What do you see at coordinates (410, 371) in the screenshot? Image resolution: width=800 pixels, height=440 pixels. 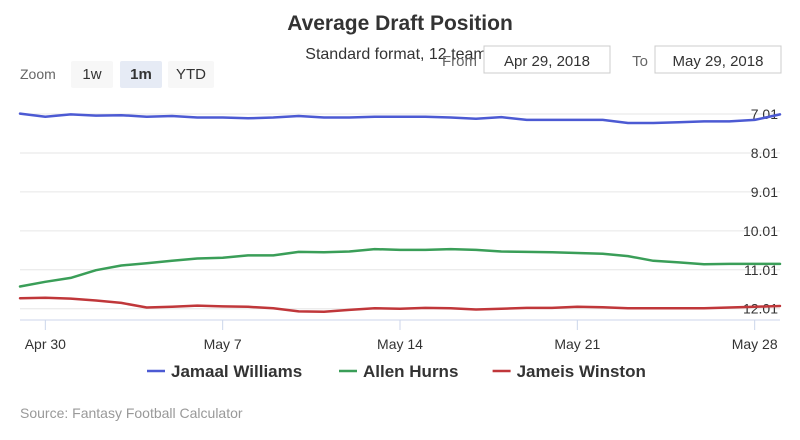 I see `legend-item-allen-hurns: Allen Hurns` at bounding box center [410, 371].